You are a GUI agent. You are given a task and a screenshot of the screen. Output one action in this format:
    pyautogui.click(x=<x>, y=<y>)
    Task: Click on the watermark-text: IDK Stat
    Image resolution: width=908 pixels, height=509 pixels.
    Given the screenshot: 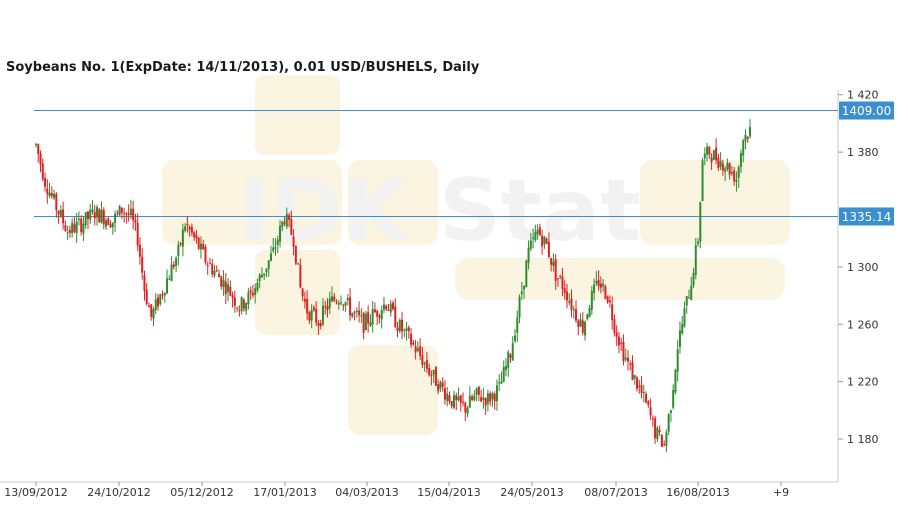 What is the action you would take?
    pyautogui.click(x=440, y=211)
    